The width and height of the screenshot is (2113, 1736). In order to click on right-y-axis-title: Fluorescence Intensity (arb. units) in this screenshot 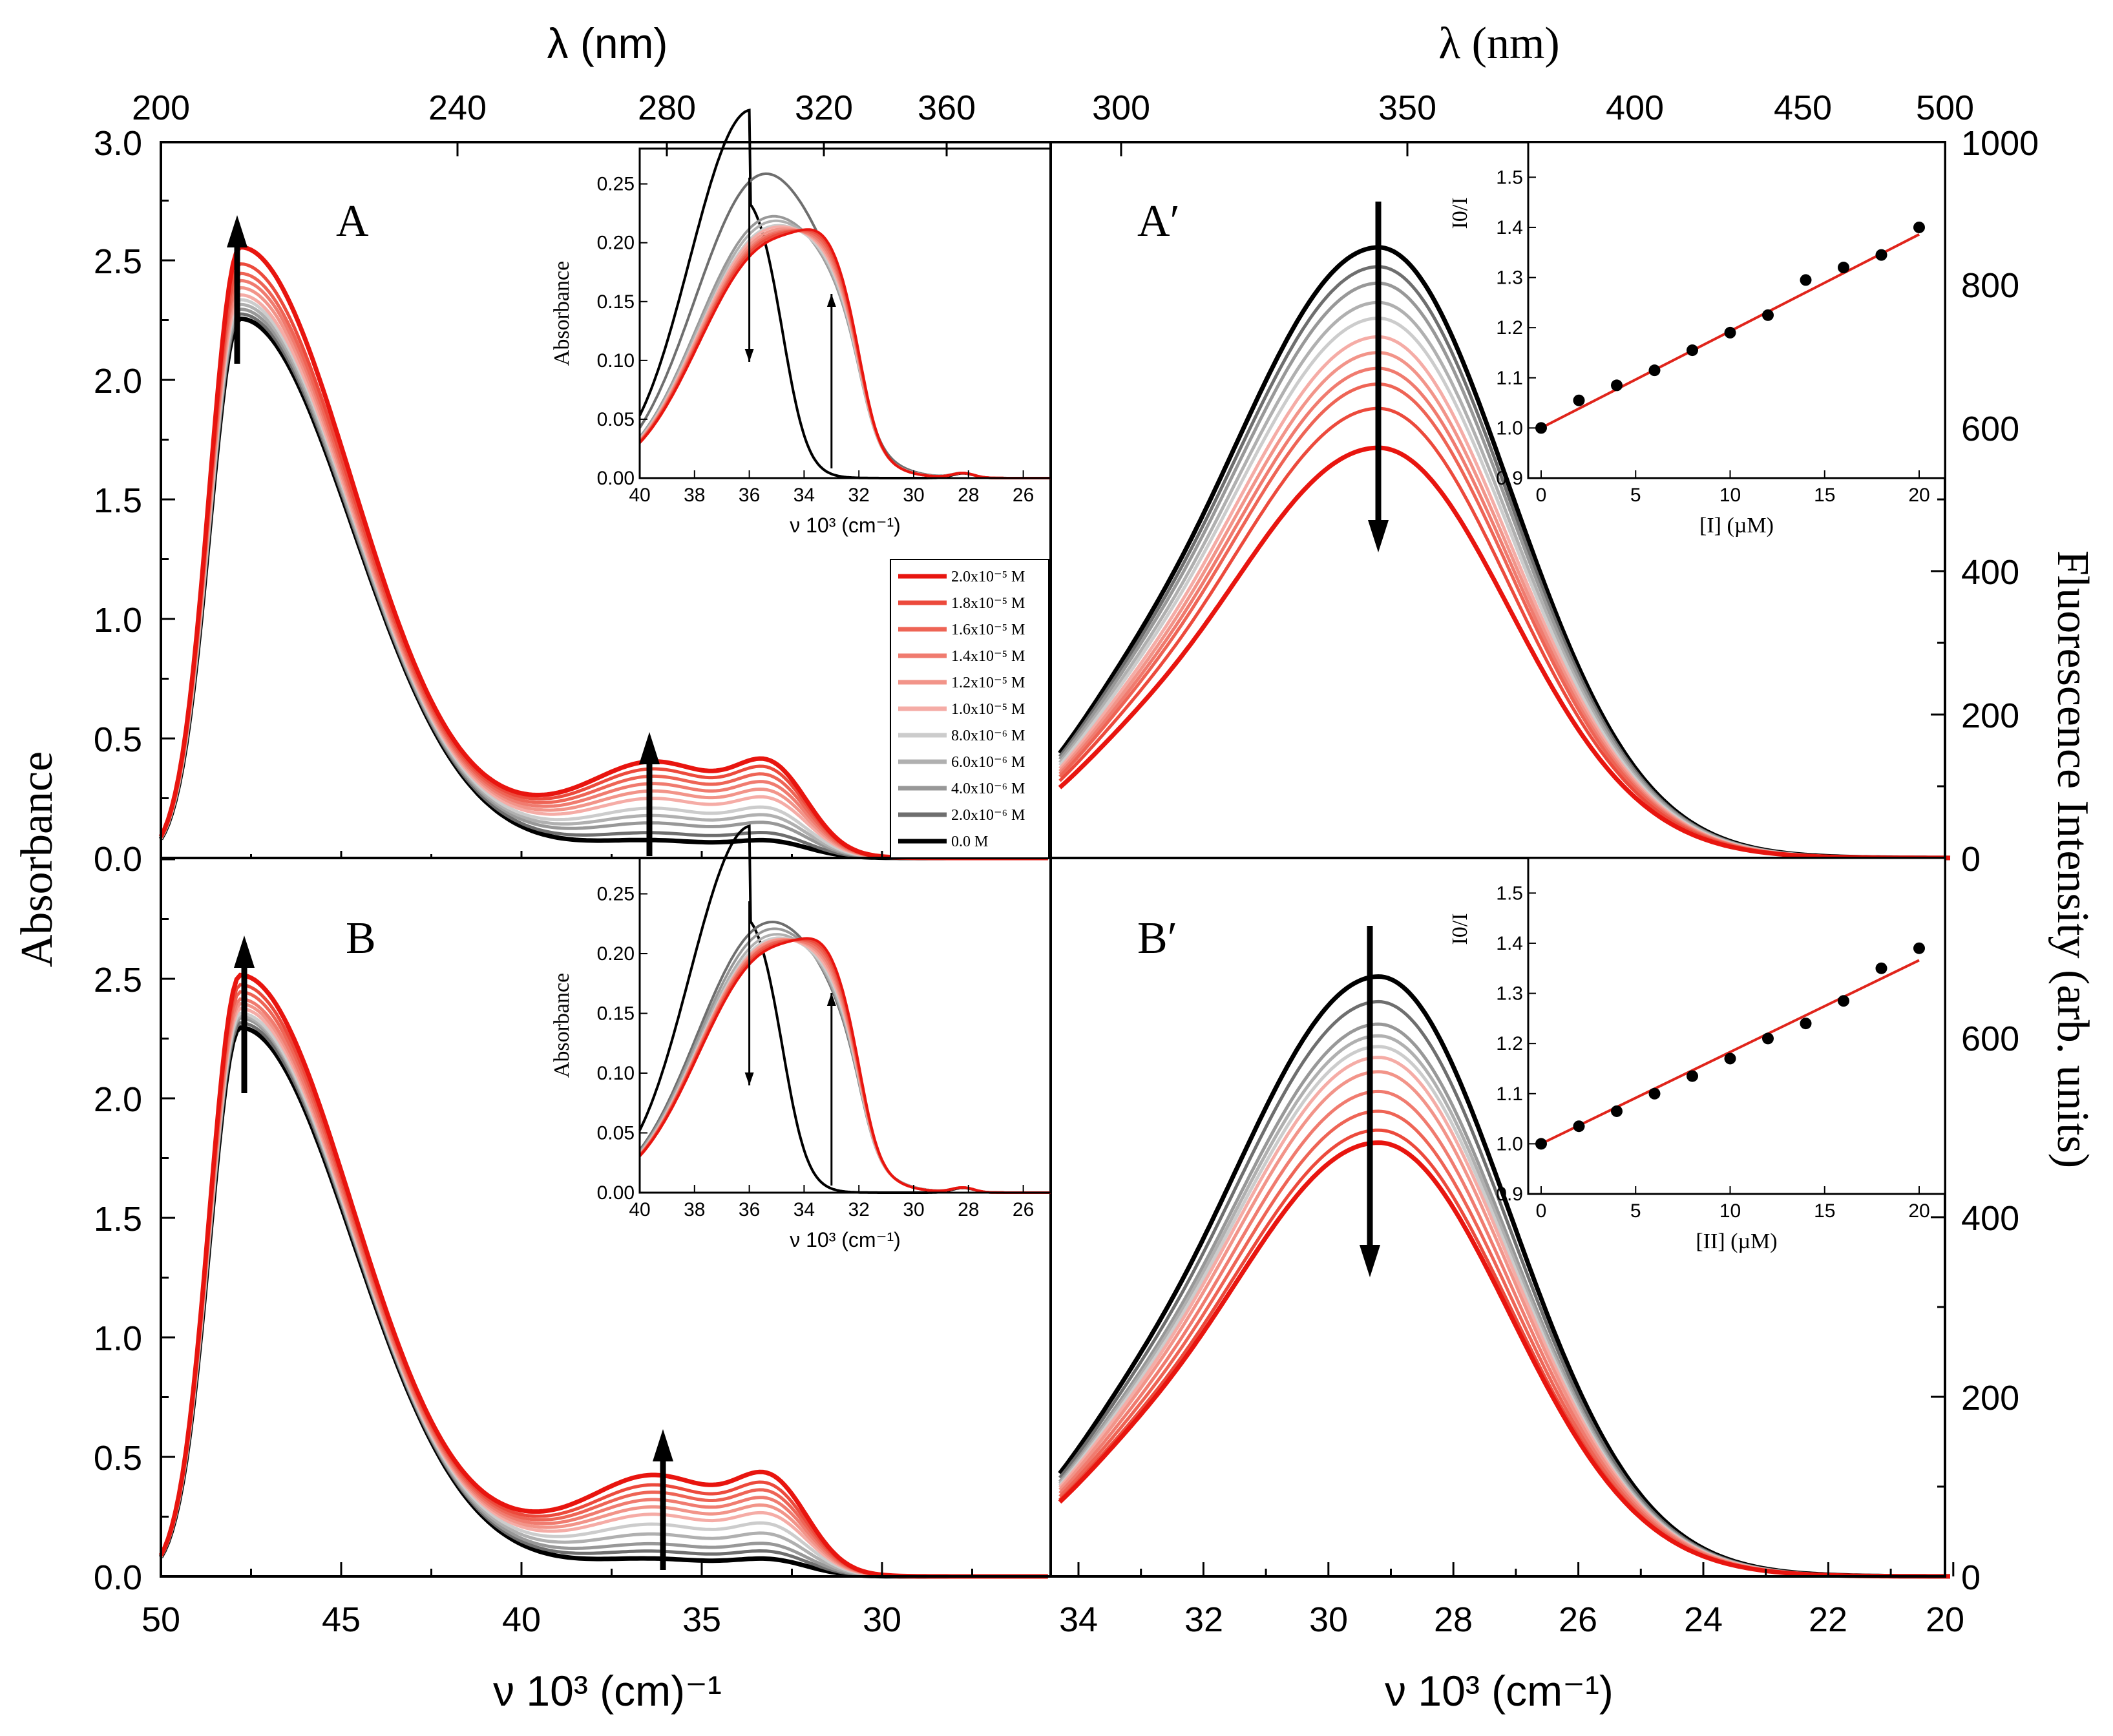, I will do `click(2072, 859)`.